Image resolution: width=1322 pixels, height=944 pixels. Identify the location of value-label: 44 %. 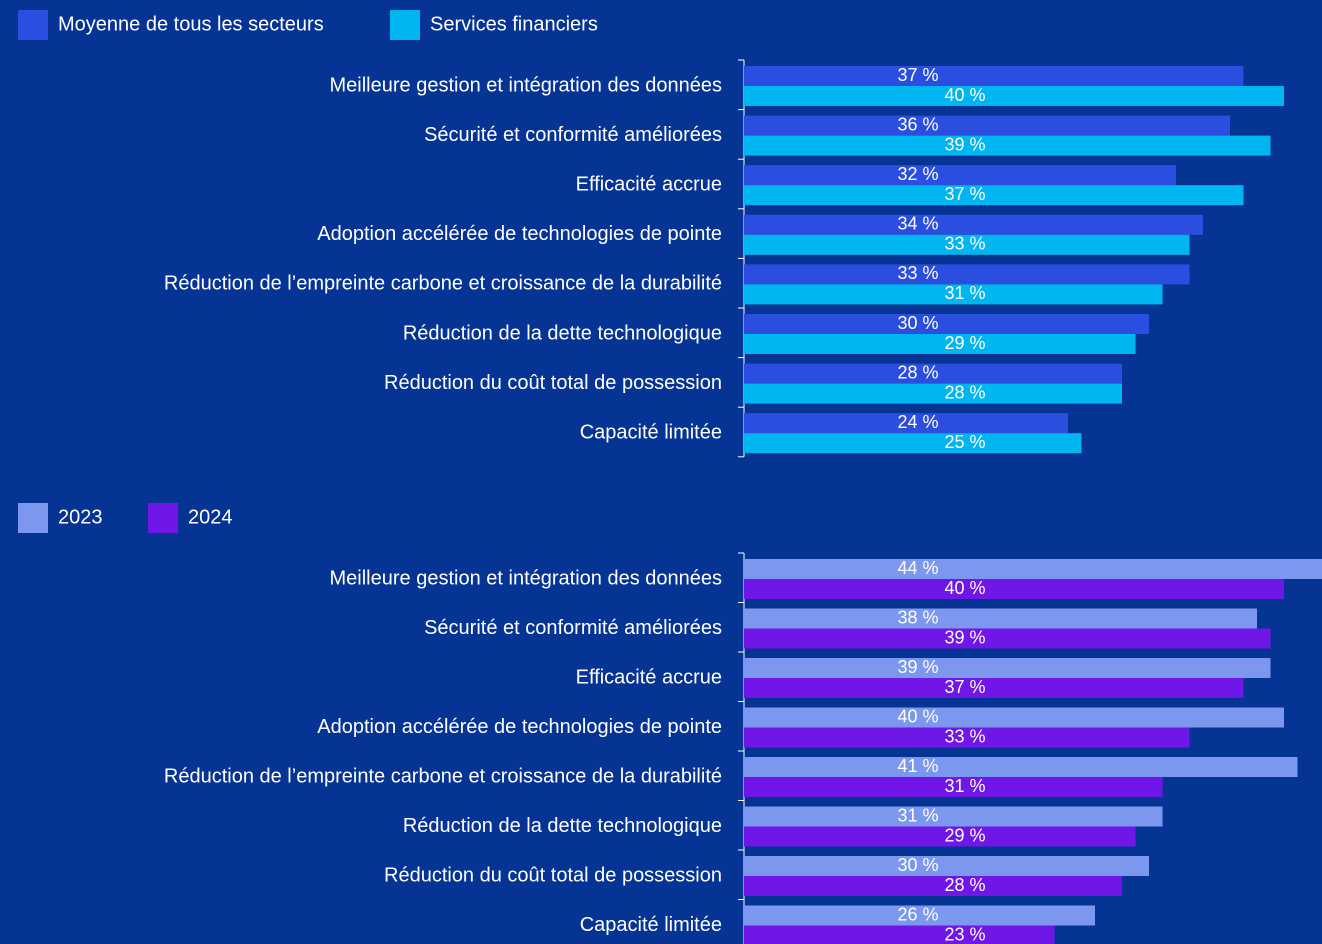
(917, 568).